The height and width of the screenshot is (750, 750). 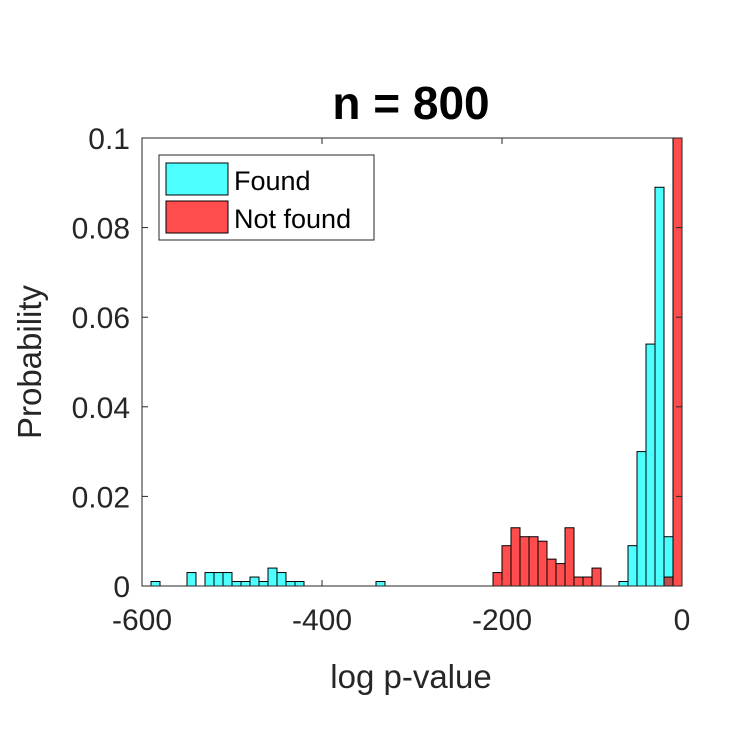 What do you see at coordinates (502, 620) in the screenshot?
I see `x-tick-label: -200` at bounding box center [502, 620].